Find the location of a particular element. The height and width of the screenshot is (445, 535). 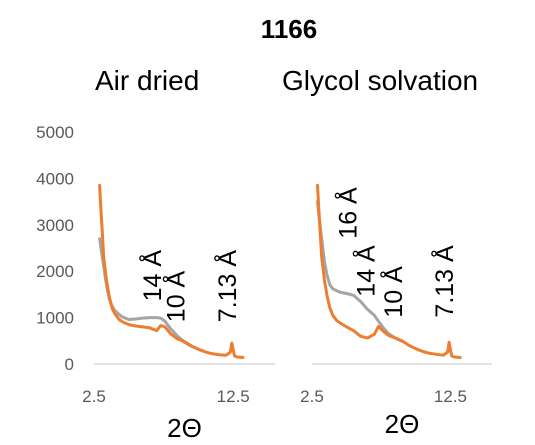

y-tick-label: 1000 is located at coordinates (55, 318).